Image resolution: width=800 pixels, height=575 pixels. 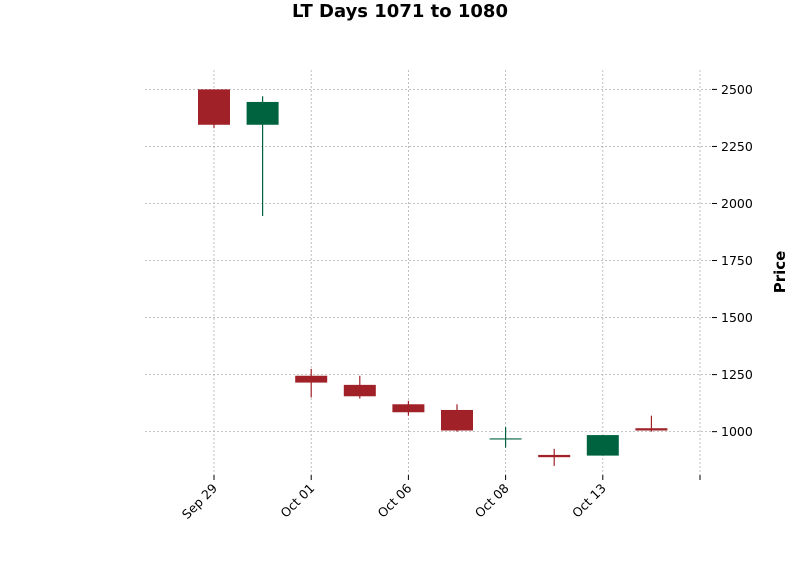 I want to click on y-tick-label: 2500, so click(x=737, y=89).